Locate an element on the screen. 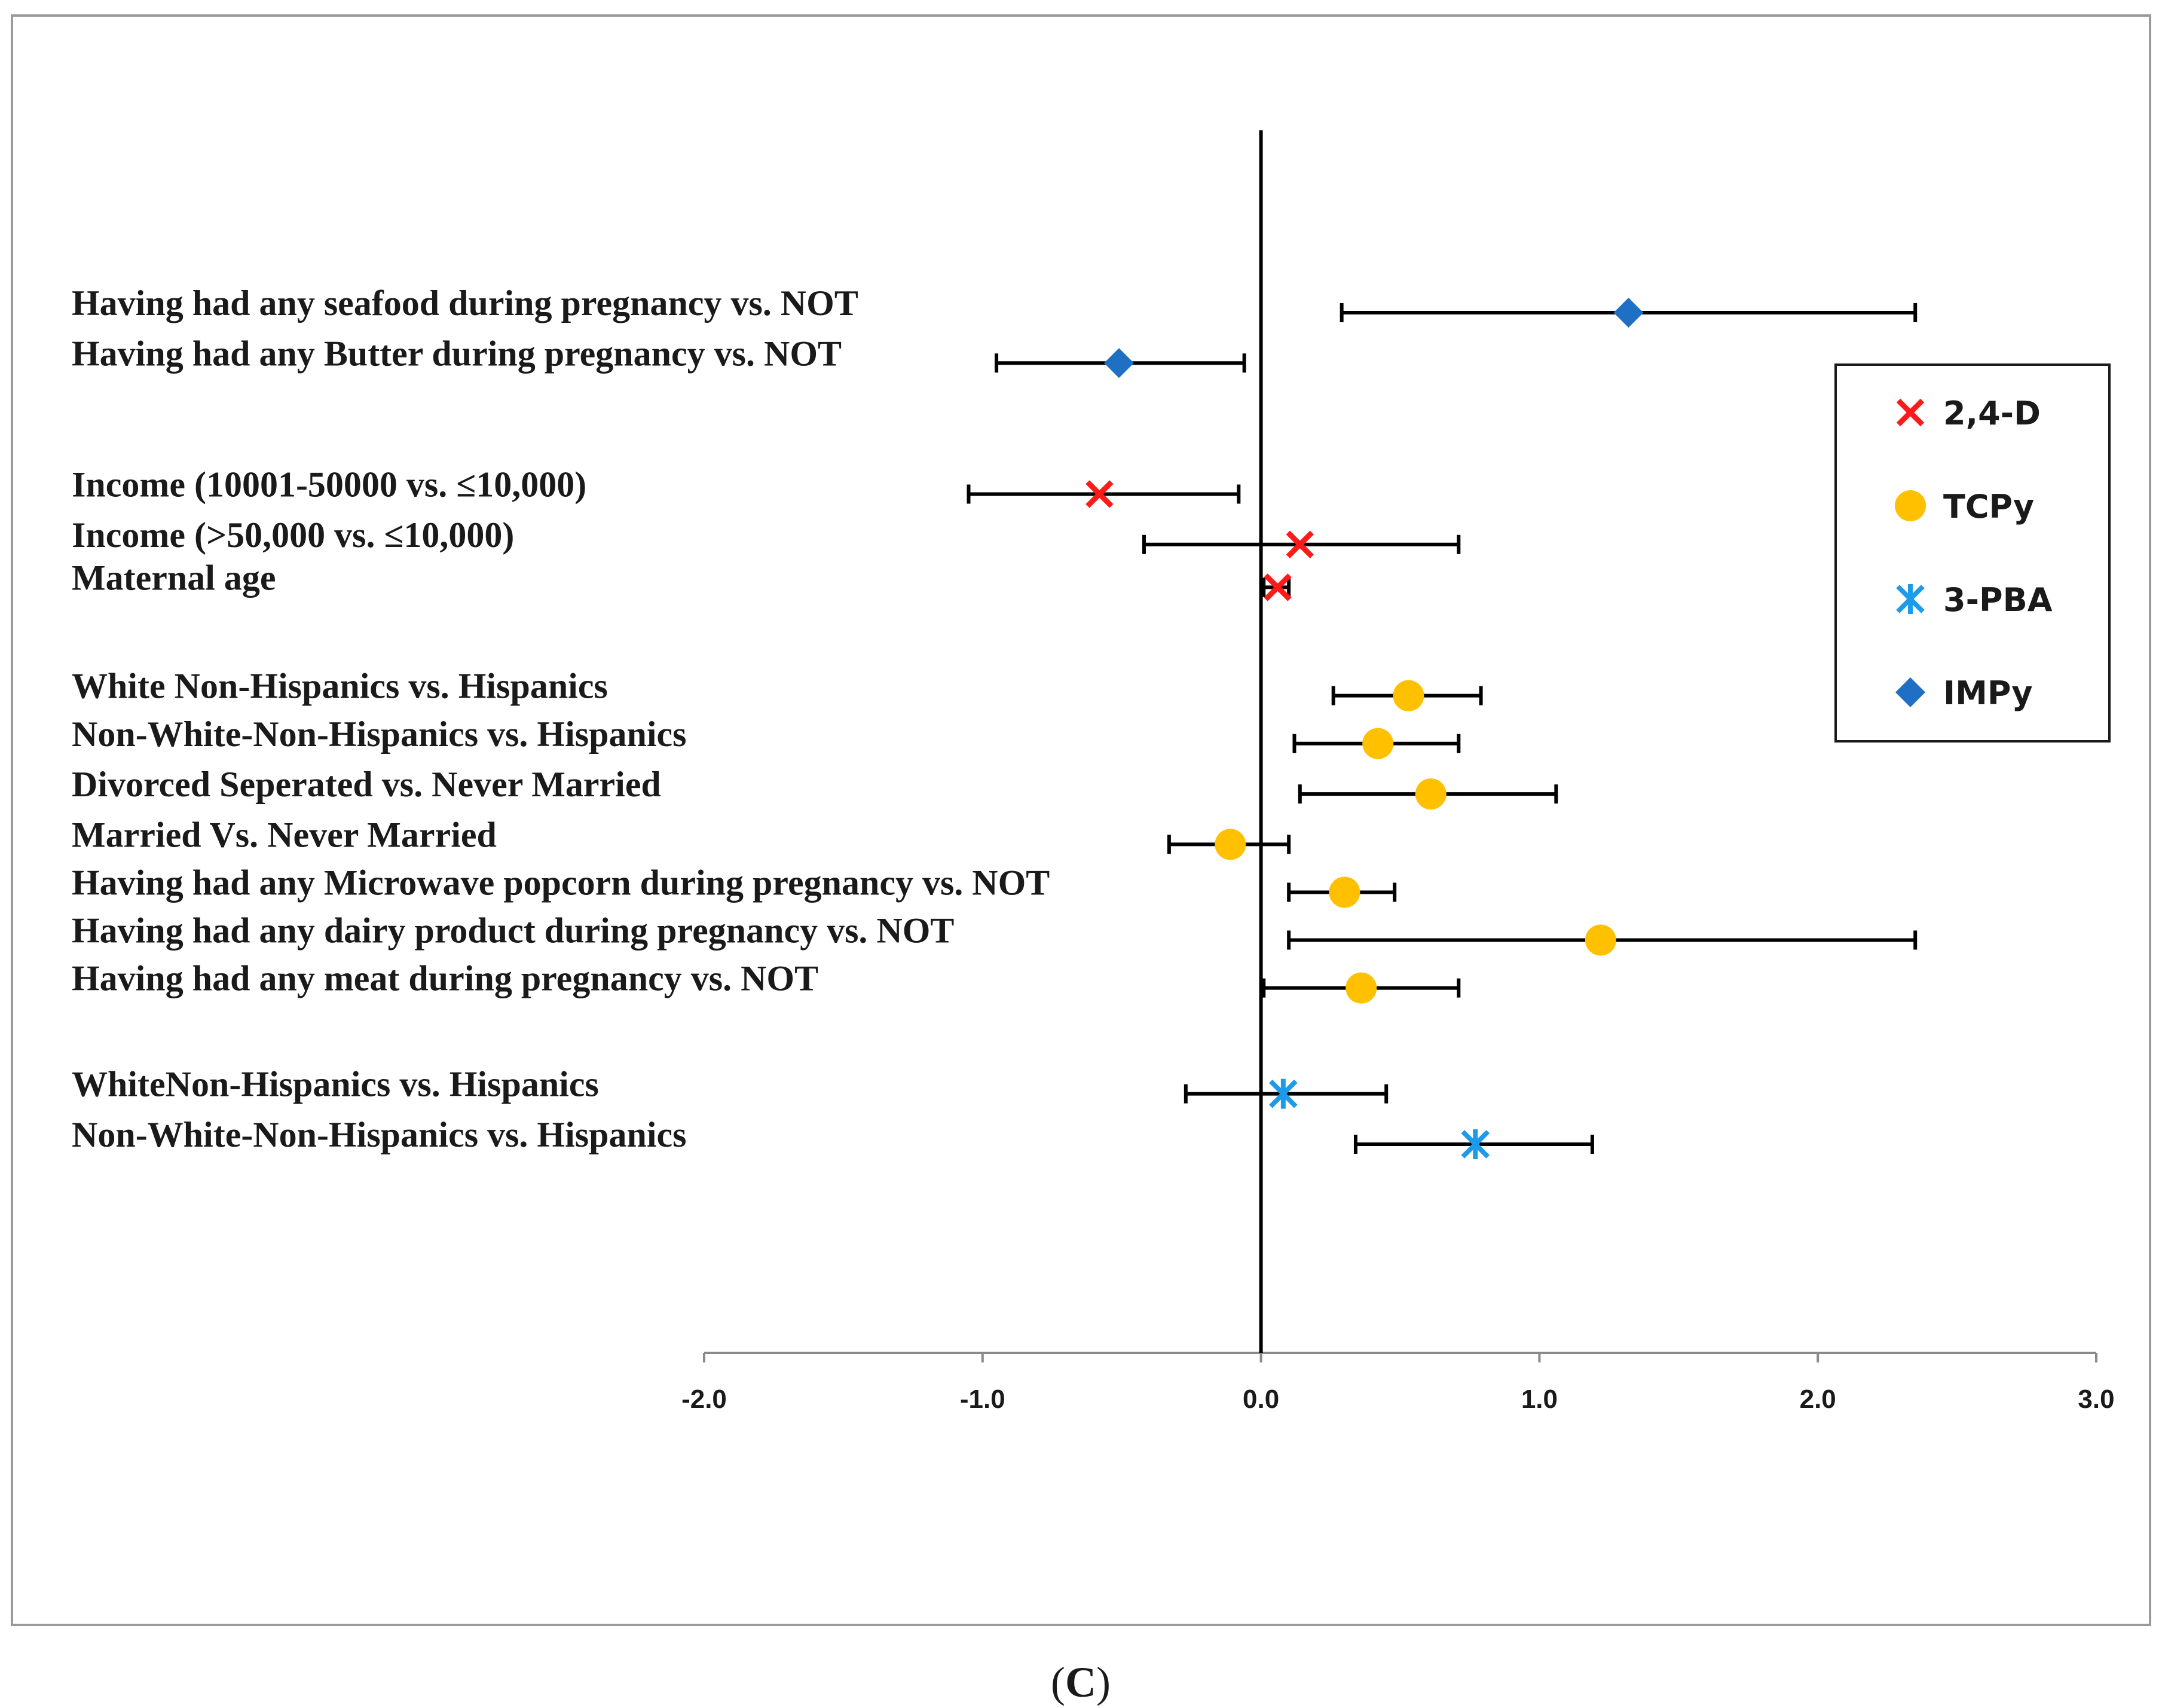  legend-label: 3-PBA is located at coordinates (1998, 600).